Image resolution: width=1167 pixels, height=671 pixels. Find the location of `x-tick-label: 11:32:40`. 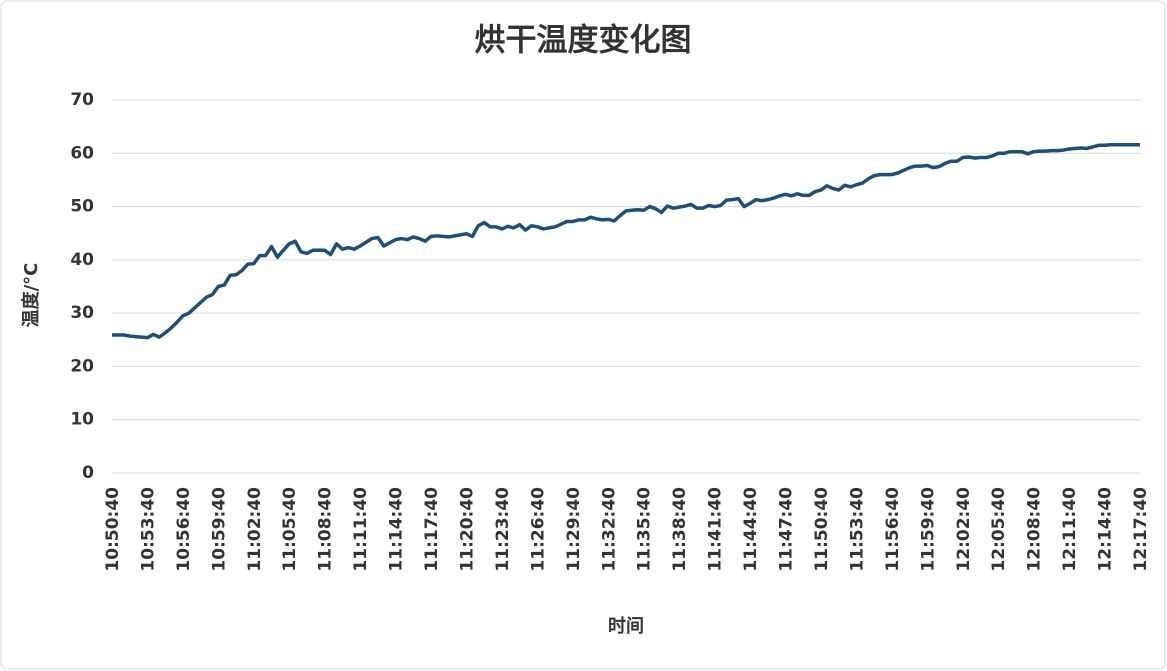

x-tick-label: 11:32:40 is located at coordinates (609, 529).